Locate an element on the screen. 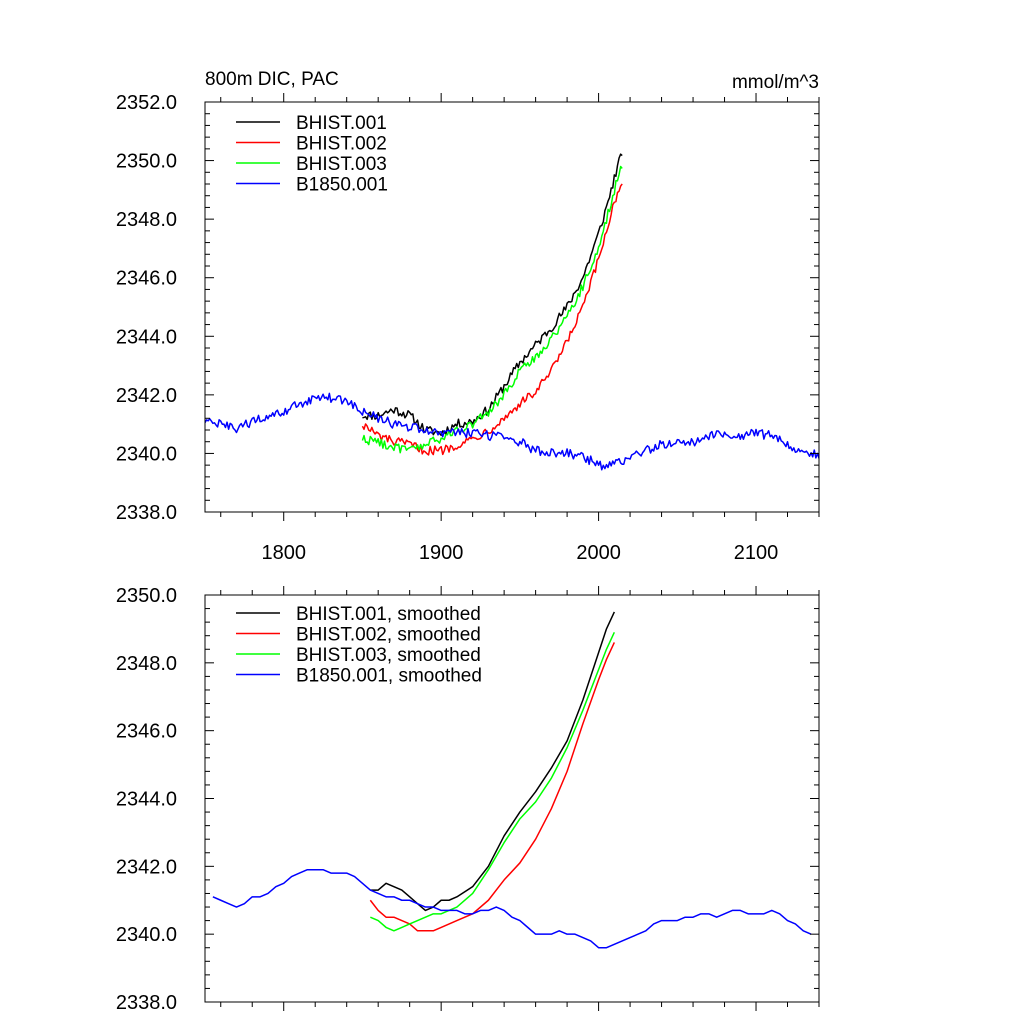 The height and width of the screenshot is (1024, 1024). x-tick-label: 1800 is located at coordinates (283, 553).